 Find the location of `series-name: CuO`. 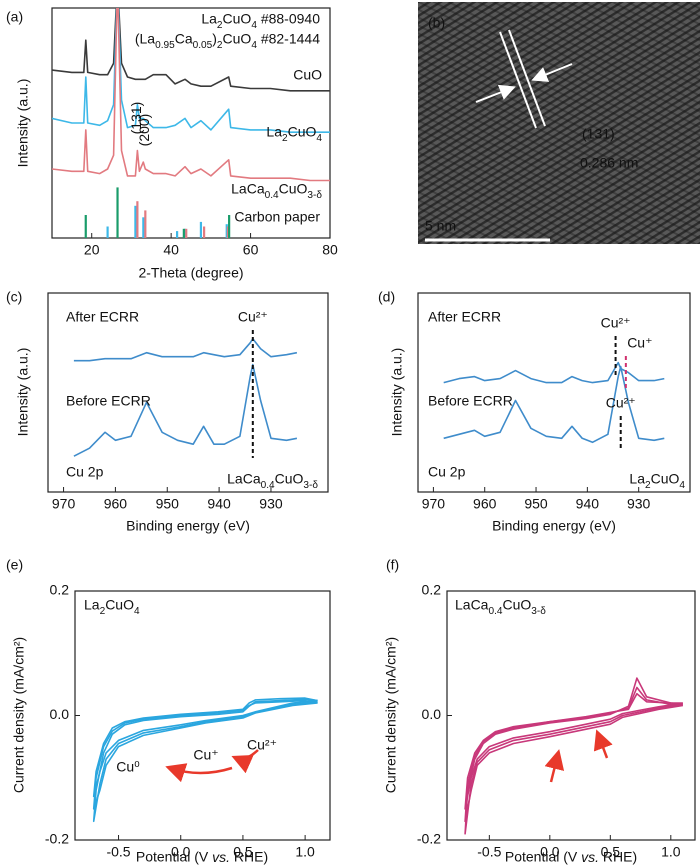

series-name: CuO is located at coordinates (307, 75).